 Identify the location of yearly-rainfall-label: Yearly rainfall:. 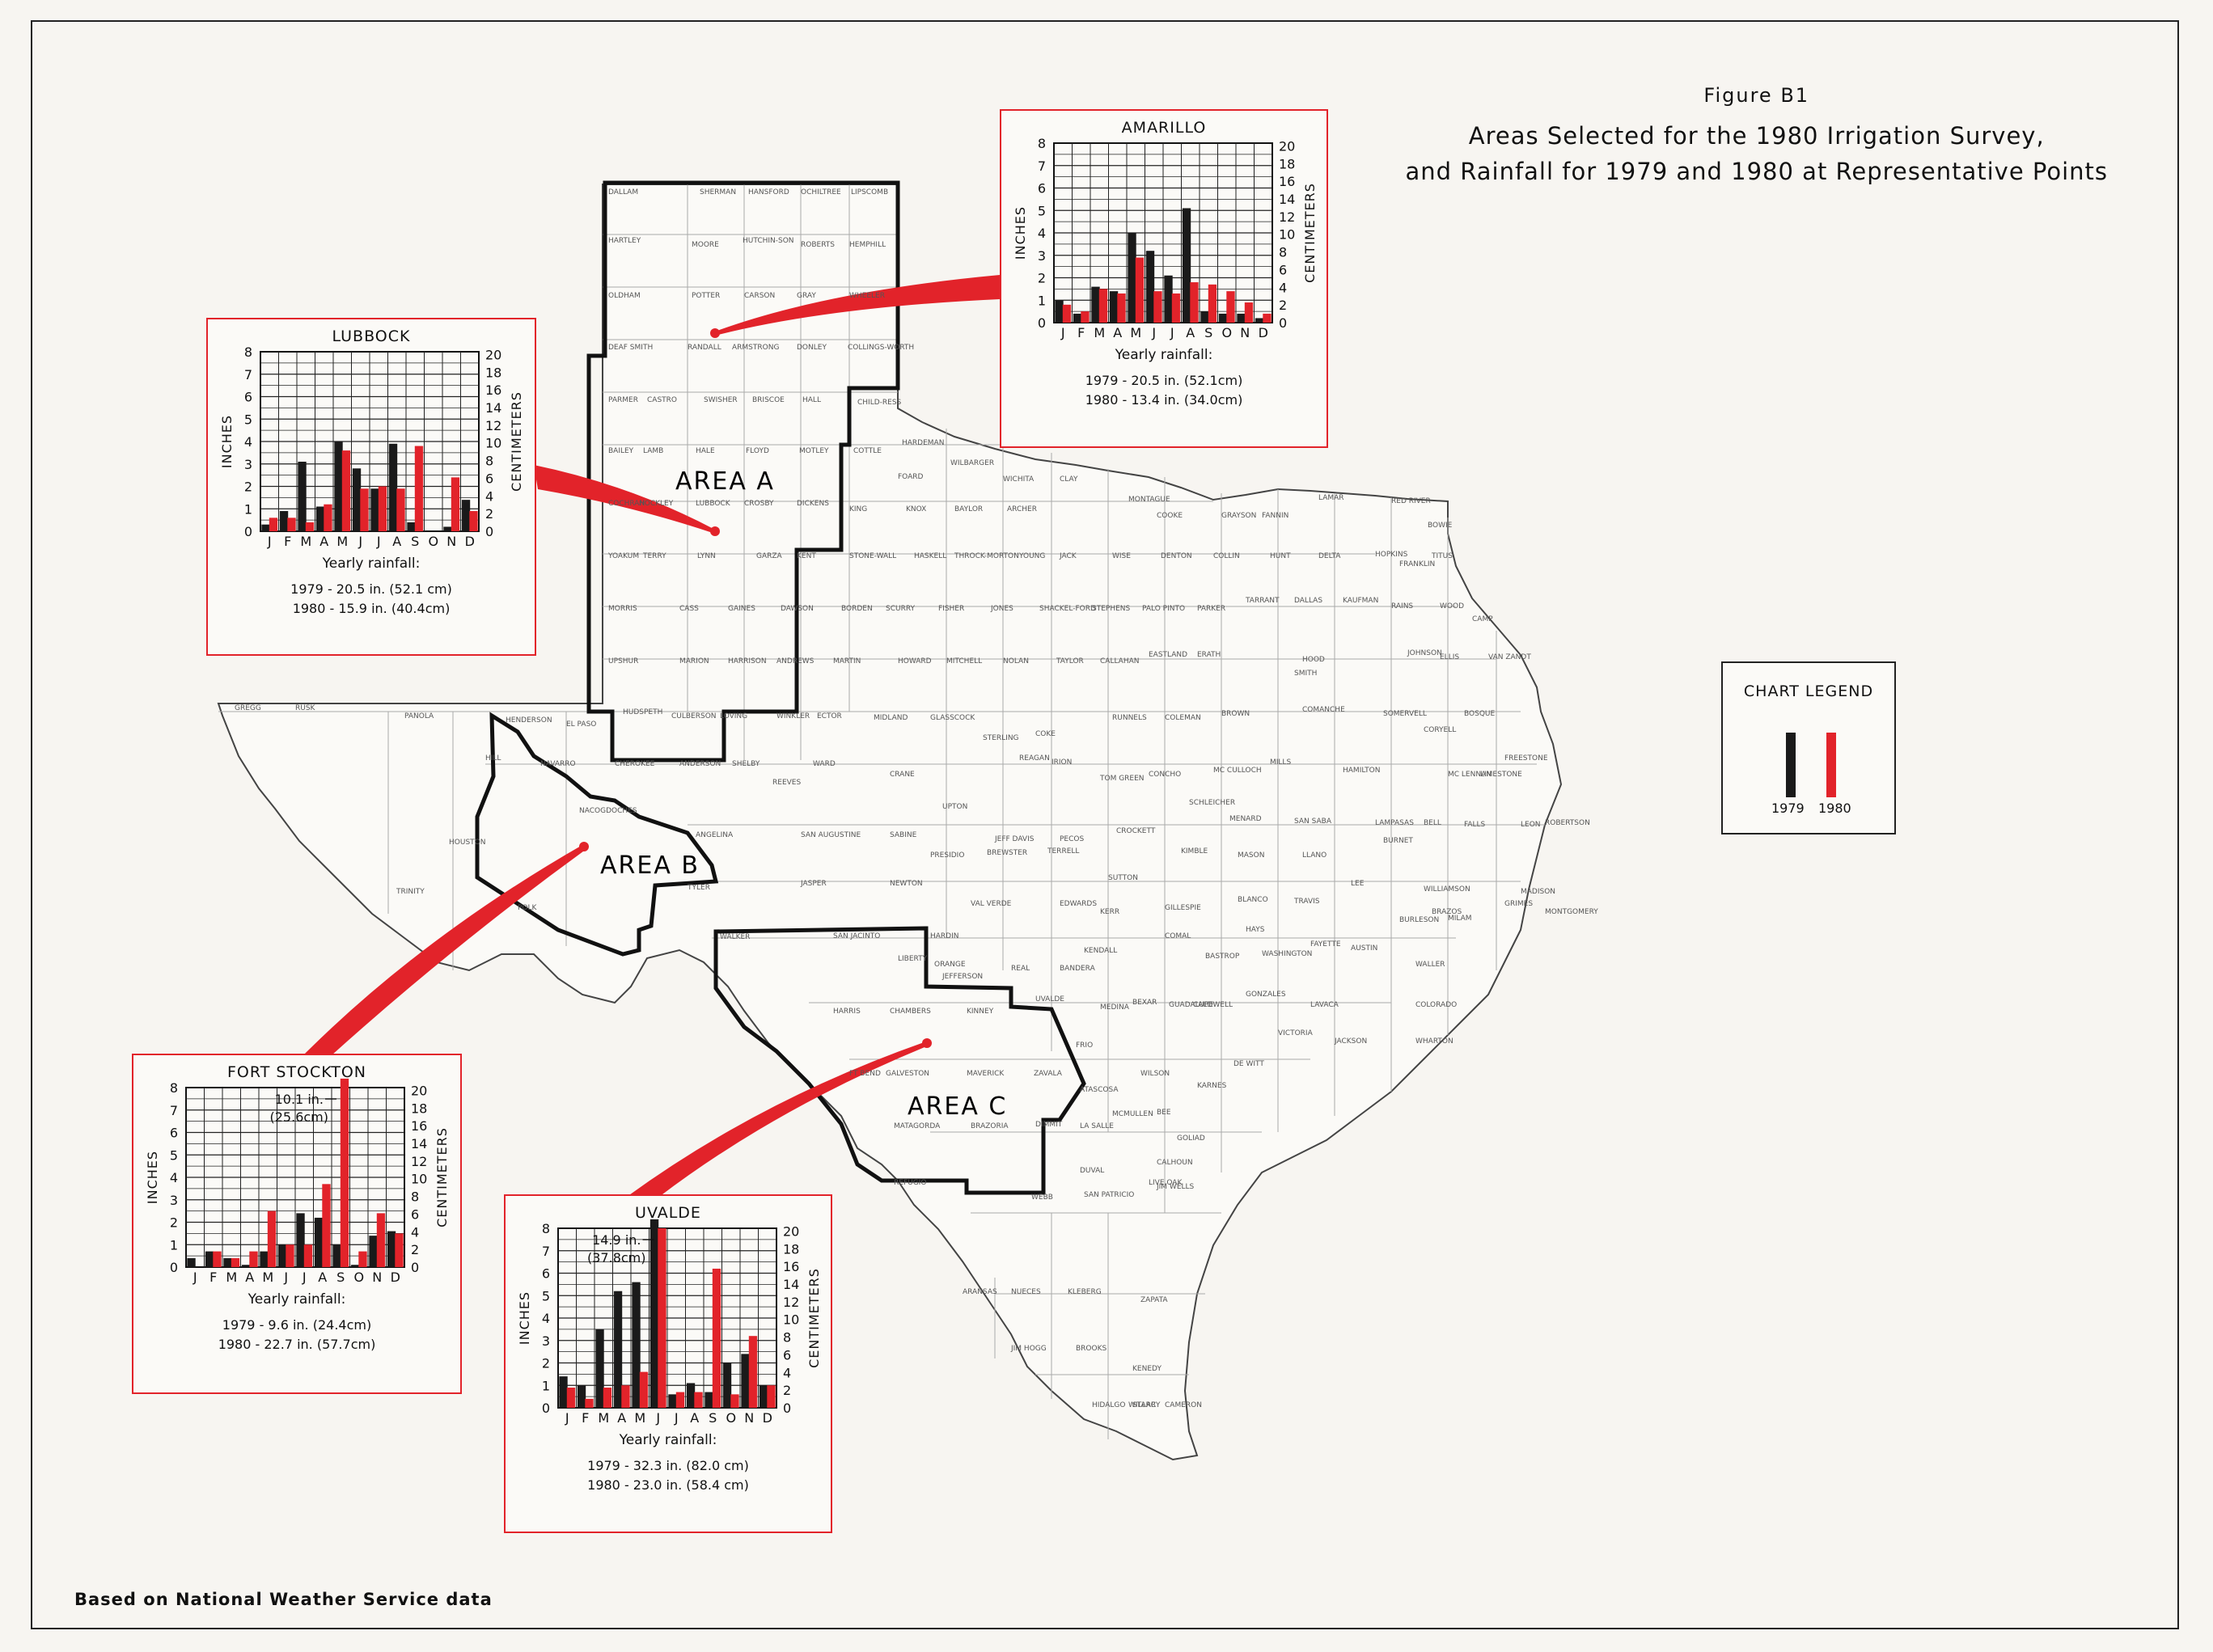
(371, 564).